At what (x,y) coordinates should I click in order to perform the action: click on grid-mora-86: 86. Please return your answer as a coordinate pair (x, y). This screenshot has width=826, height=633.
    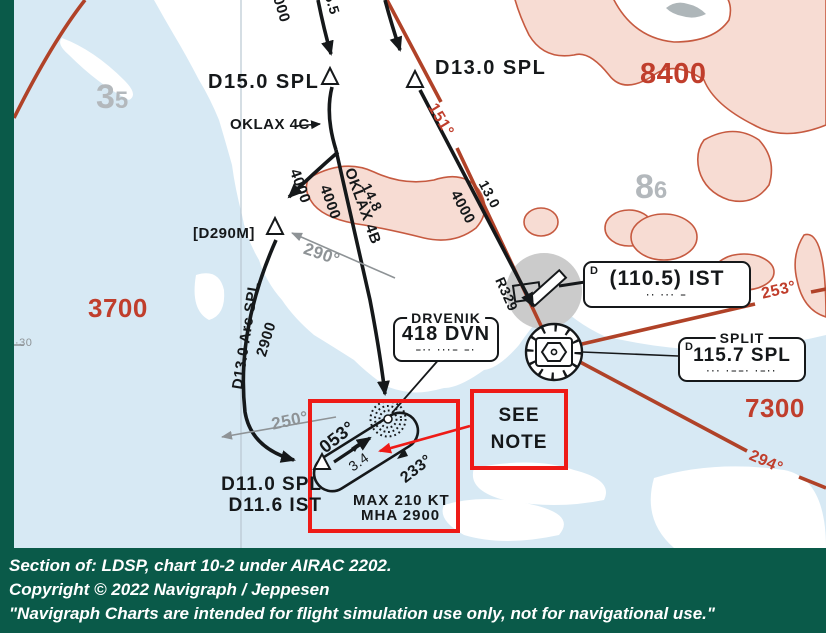
    Looking at the image, I should click on (651, 187).